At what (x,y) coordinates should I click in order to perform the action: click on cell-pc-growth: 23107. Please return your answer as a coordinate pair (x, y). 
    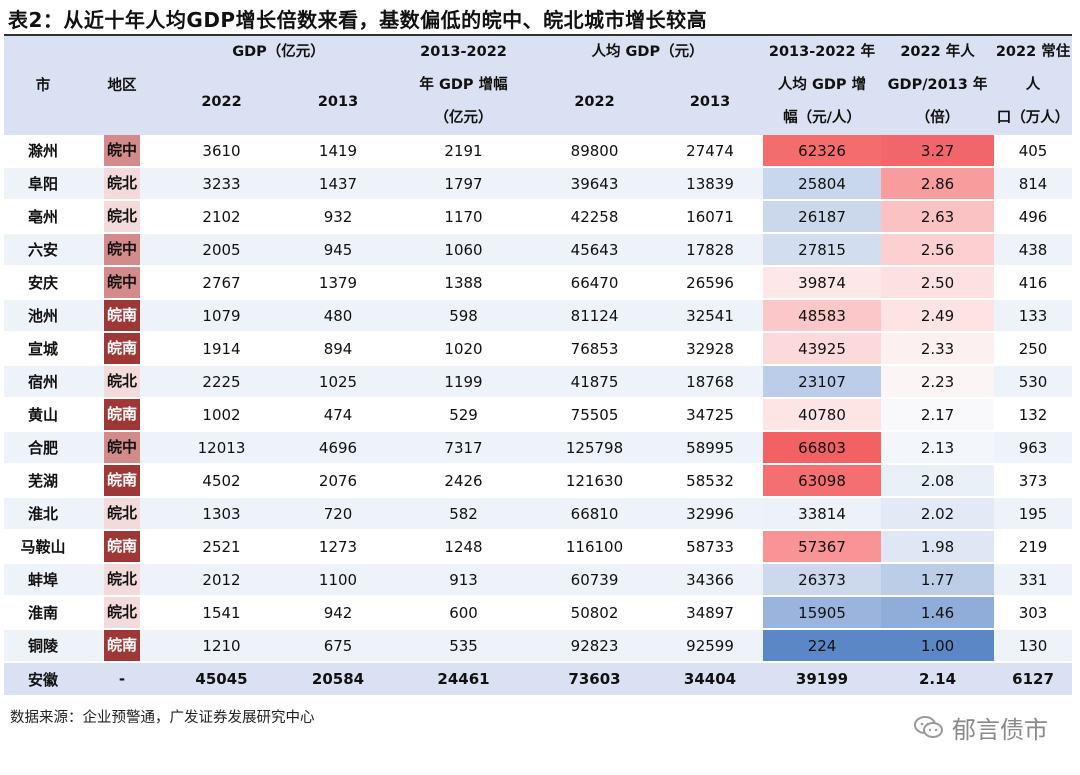
    Looking at the image, I should click on (822, 382).